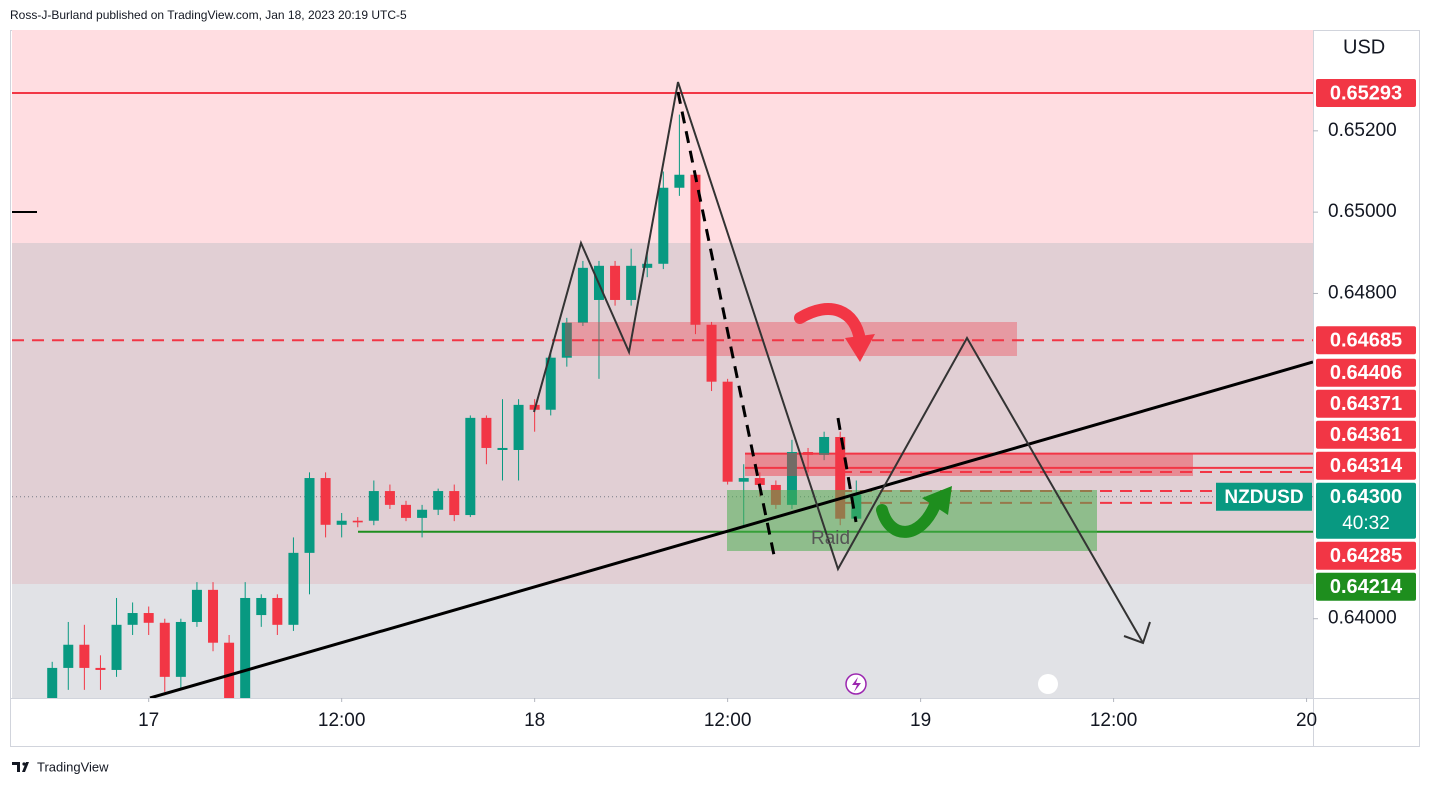  I want to click on dashed-path, so click(847, 470).